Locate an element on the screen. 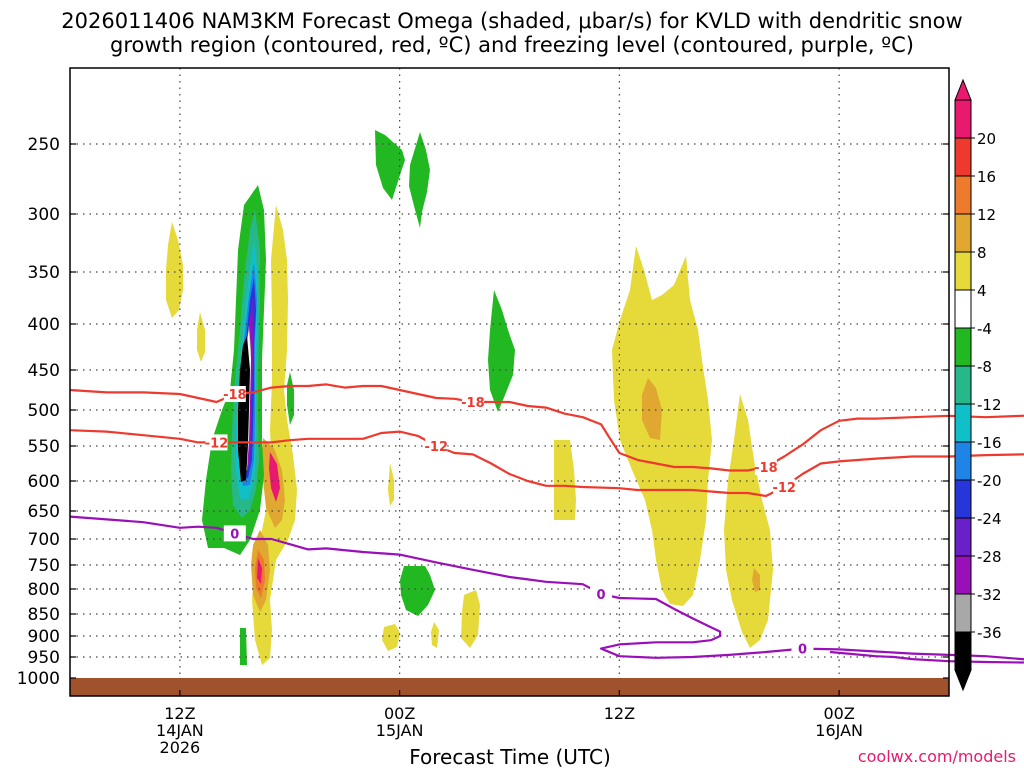 Image resolution: width=1024 pixels, height=768 pixels. colorbar-label: 8 is located at coordinates (982, 253).